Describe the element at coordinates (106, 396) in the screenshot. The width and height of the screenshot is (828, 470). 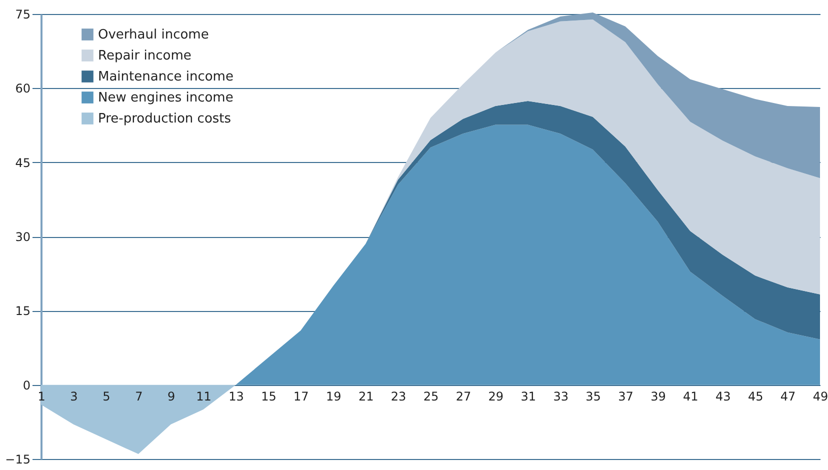
I see `x-tick-label: 5` at that location.